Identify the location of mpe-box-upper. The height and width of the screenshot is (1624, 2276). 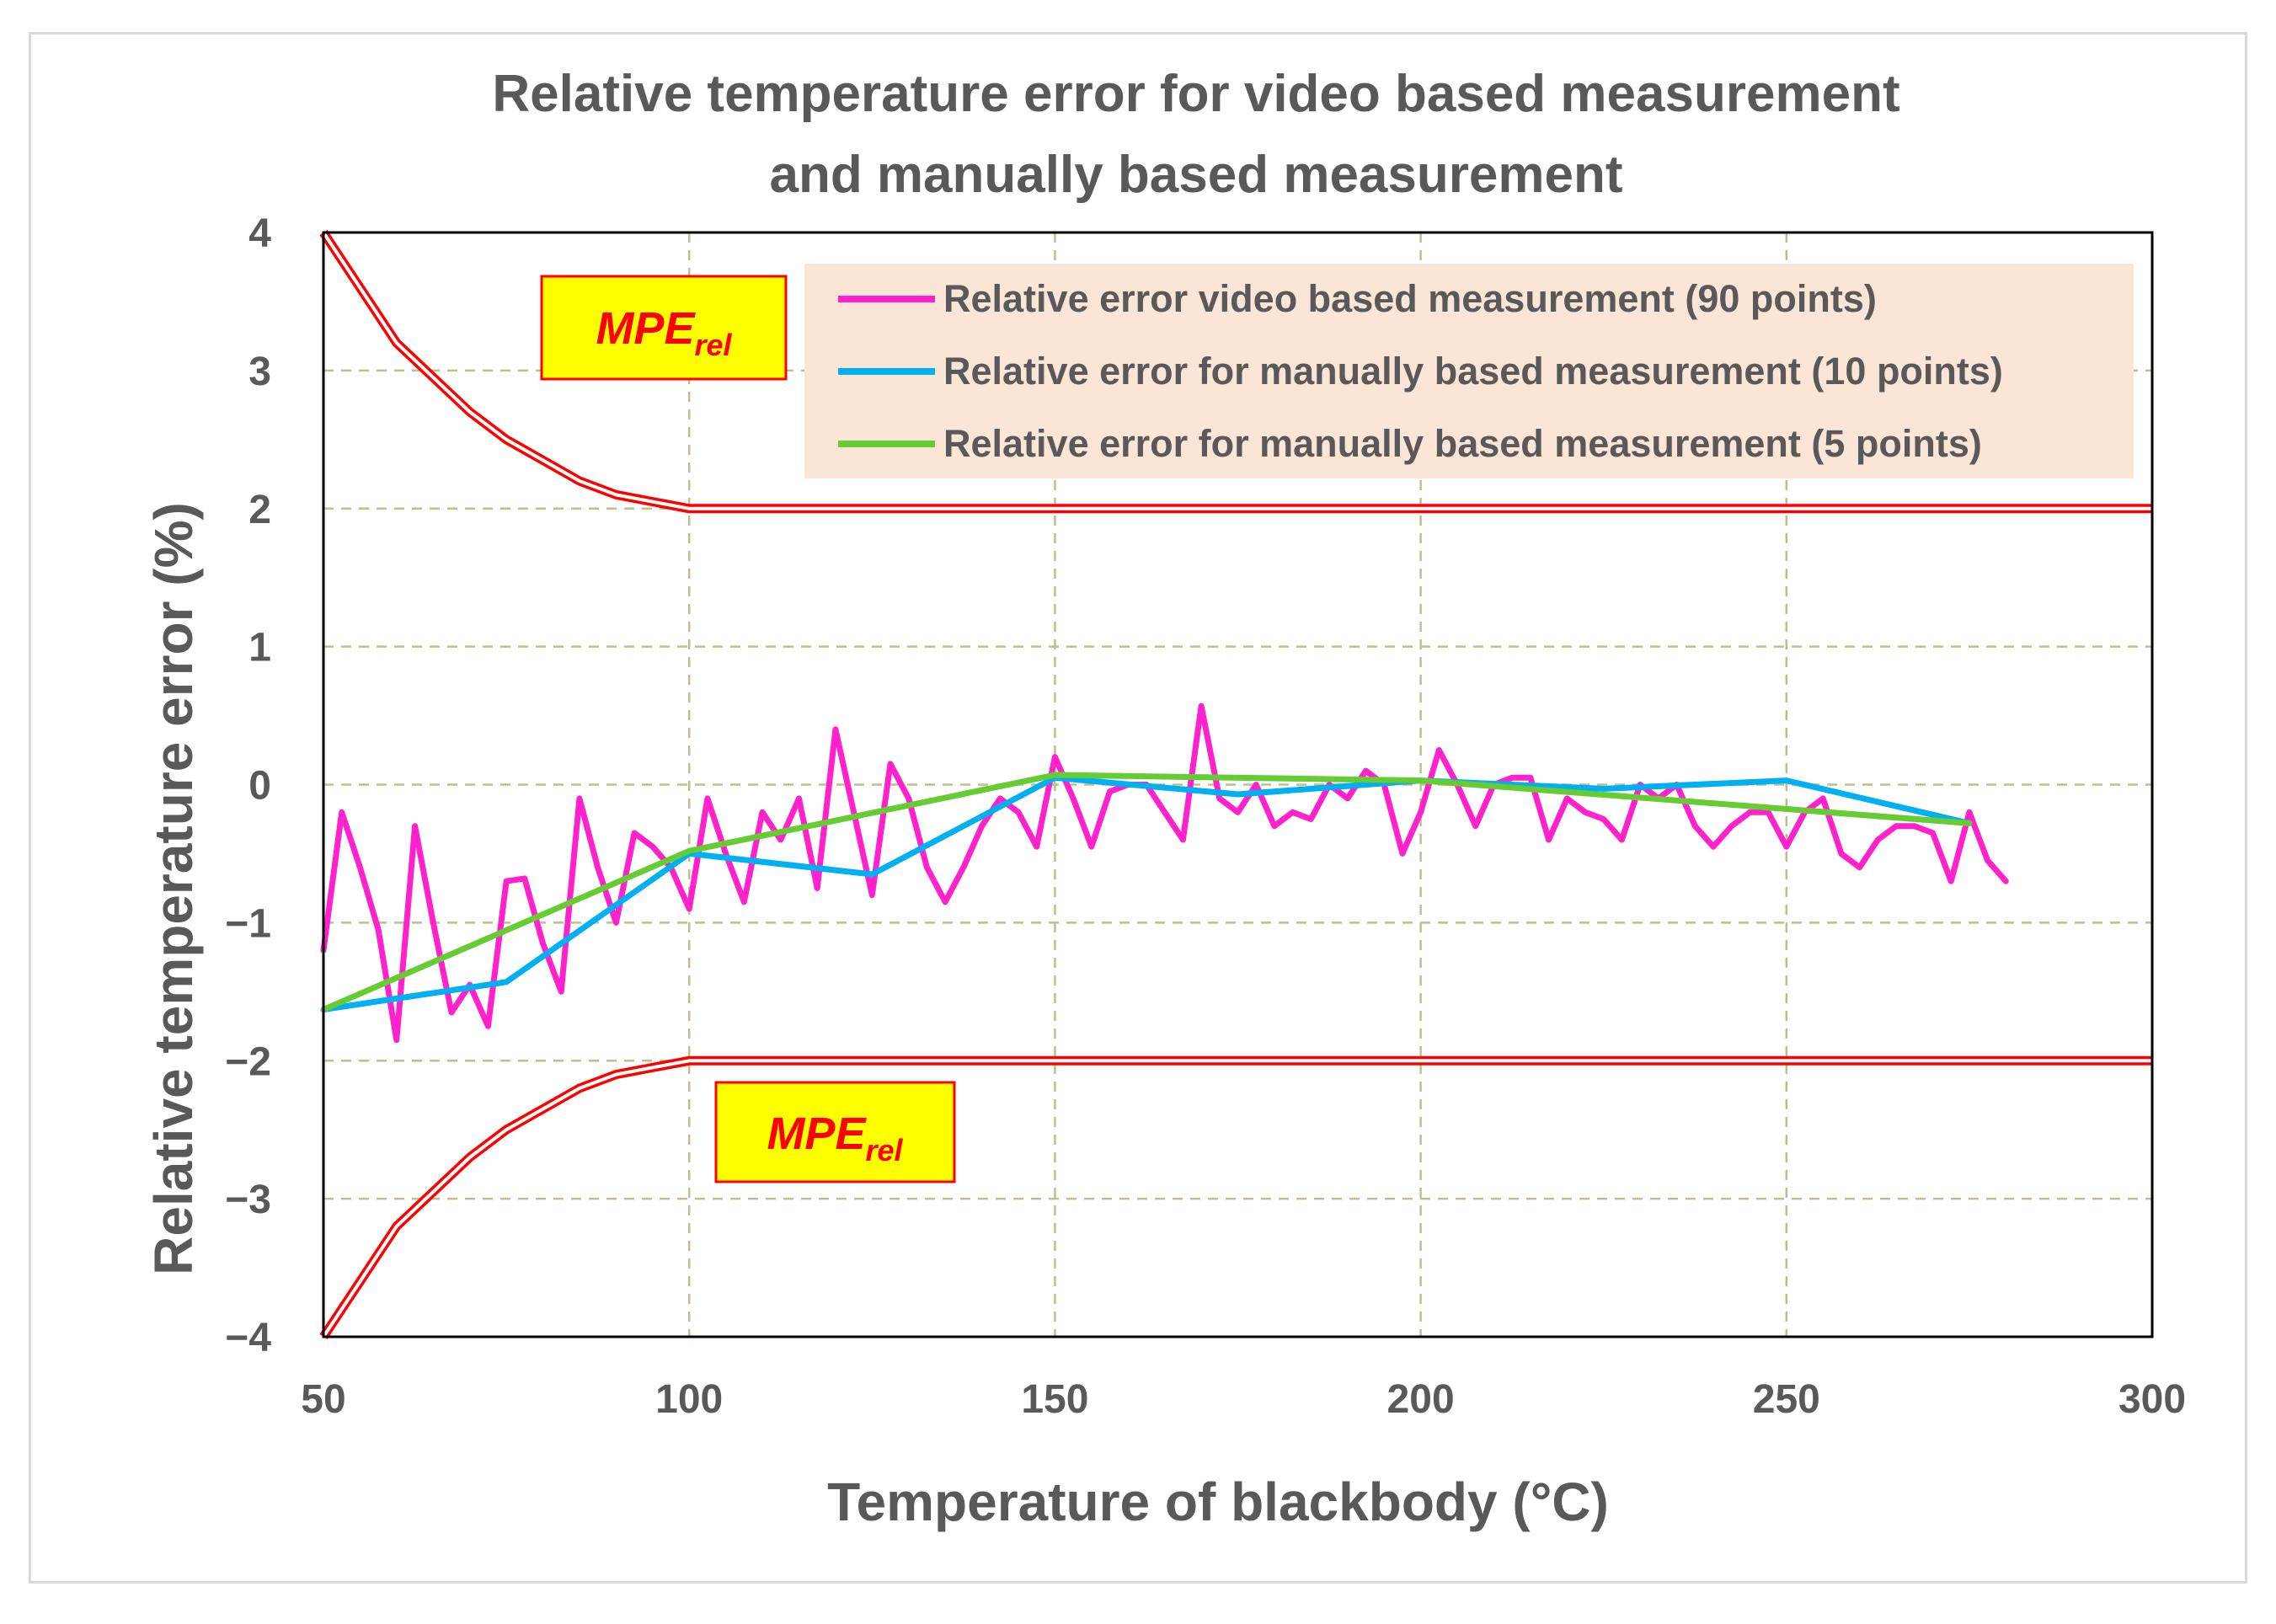
(664, 328).